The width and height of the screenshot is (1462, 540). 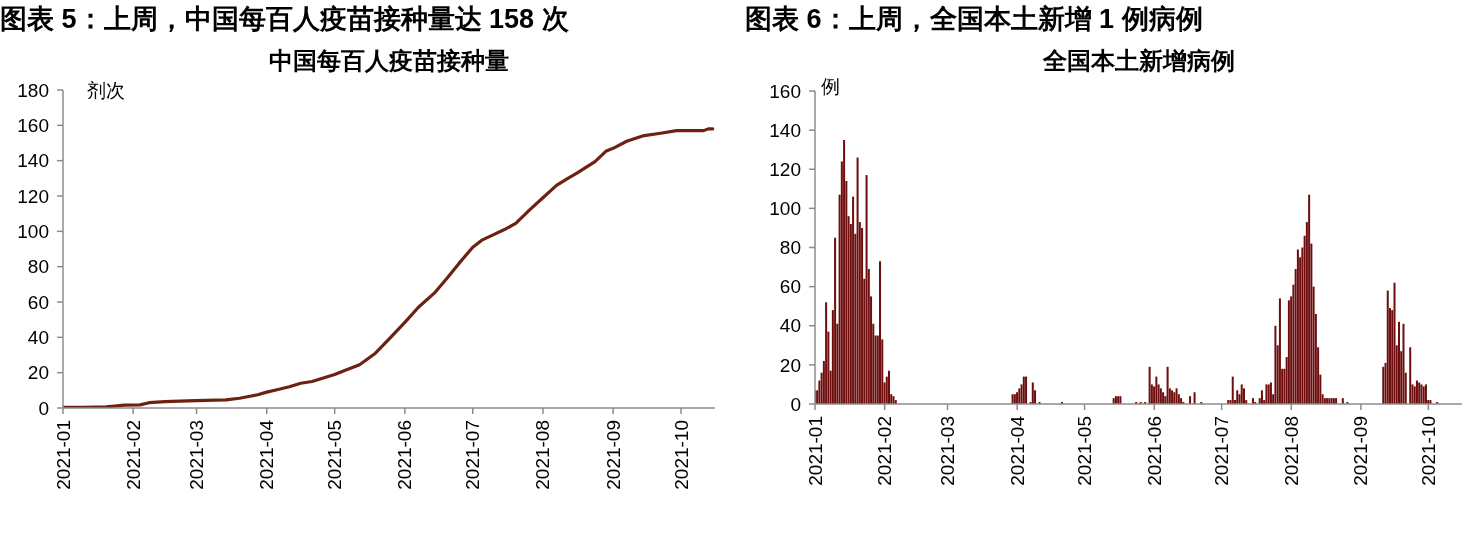 I want to click on y-axis-title: 例, so click(x=830, y=87).